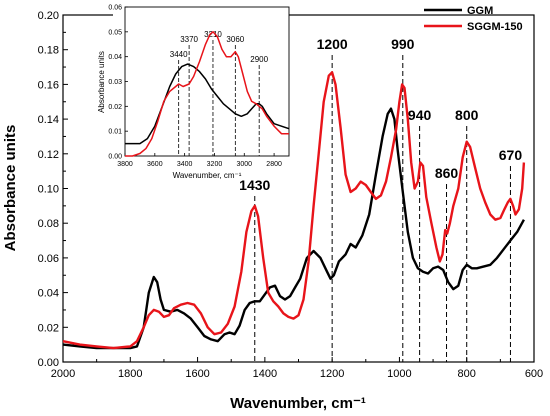  Describe the element at coordinates (48, 16) in the screenshot. I see `y-tick-label: 0.20` at that location.